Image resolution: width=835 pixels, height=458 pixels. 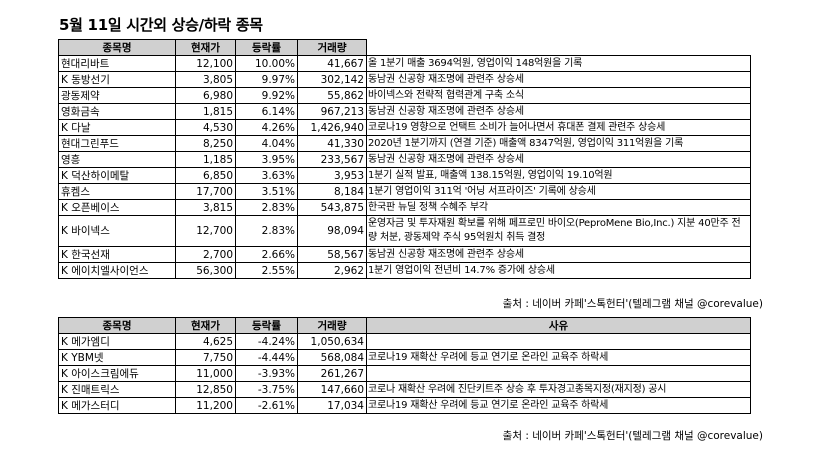 I want to click on stock-name-cell: 현대그린푸드, so click(x=117, y=143).